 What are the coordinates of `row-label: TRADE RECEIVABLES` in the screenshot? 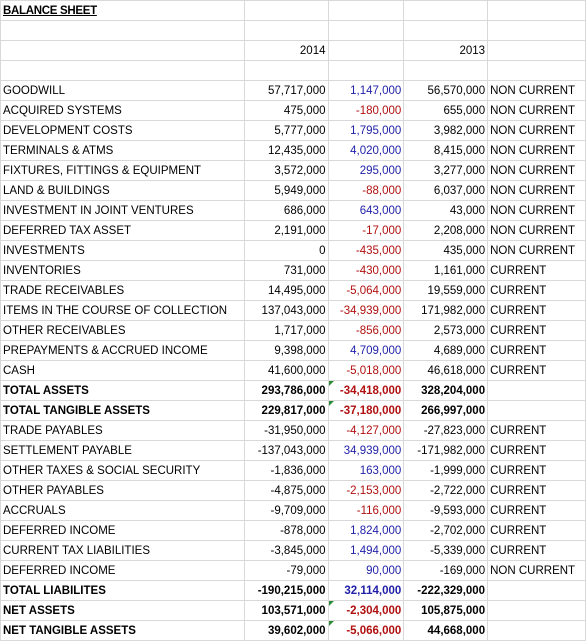 It's located at (122, 290).